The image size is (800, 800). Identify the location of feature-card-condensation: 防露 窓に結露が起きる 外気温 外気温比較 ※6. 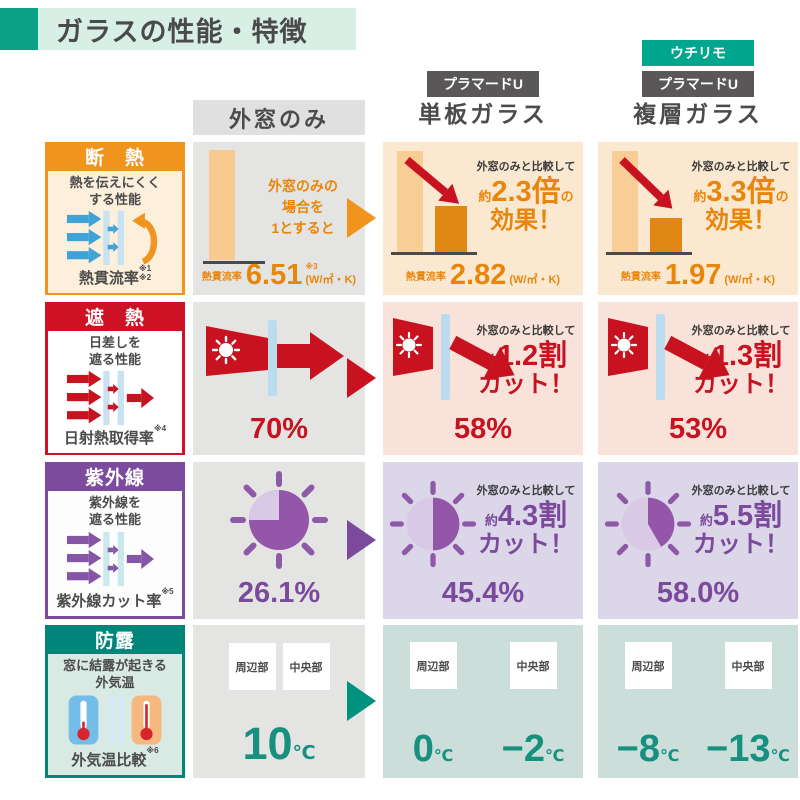
(115, 701).